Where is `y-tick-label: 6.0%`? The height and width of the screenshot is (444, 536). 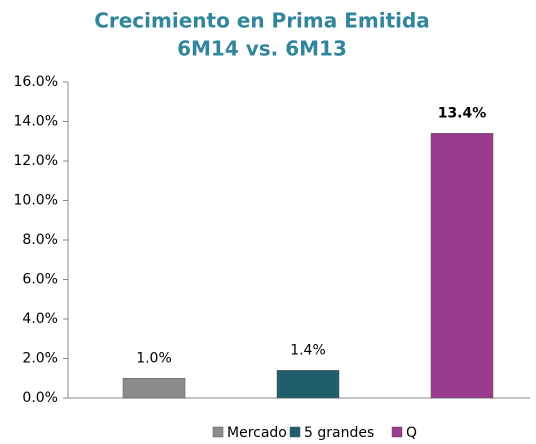
y-tick-label: 6.0% is located at coordinates (40, 280).